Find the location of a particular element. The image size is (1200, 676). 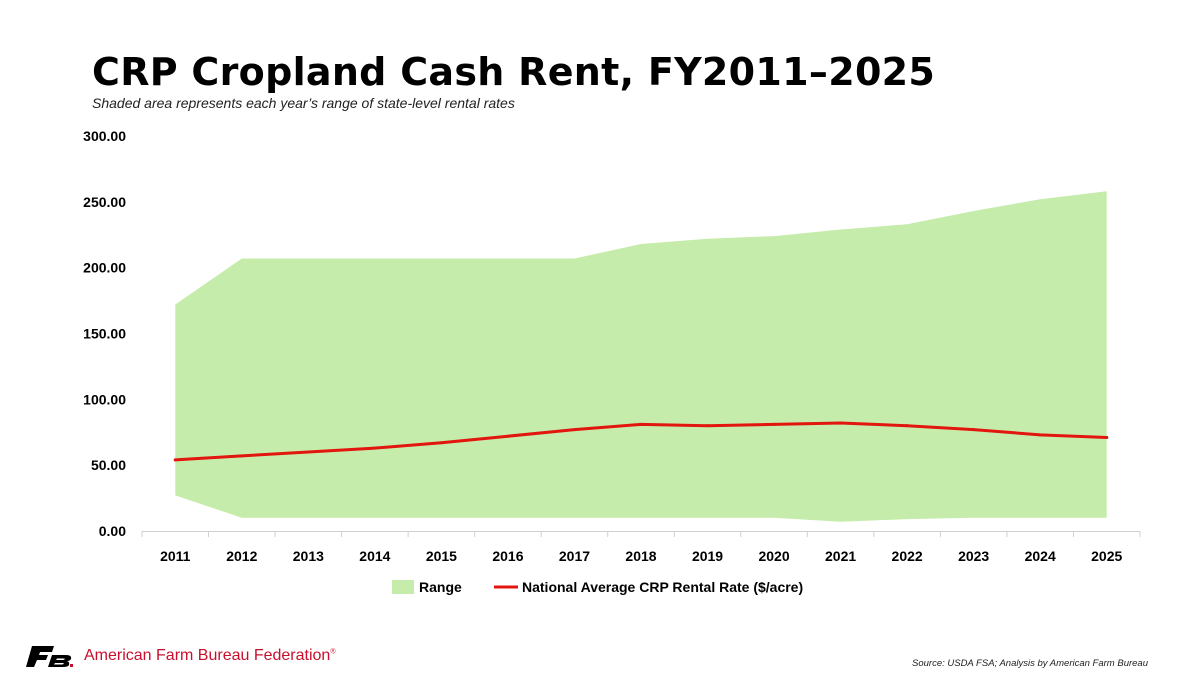

legend-label-range: Range is located at coordinates (440, 587).